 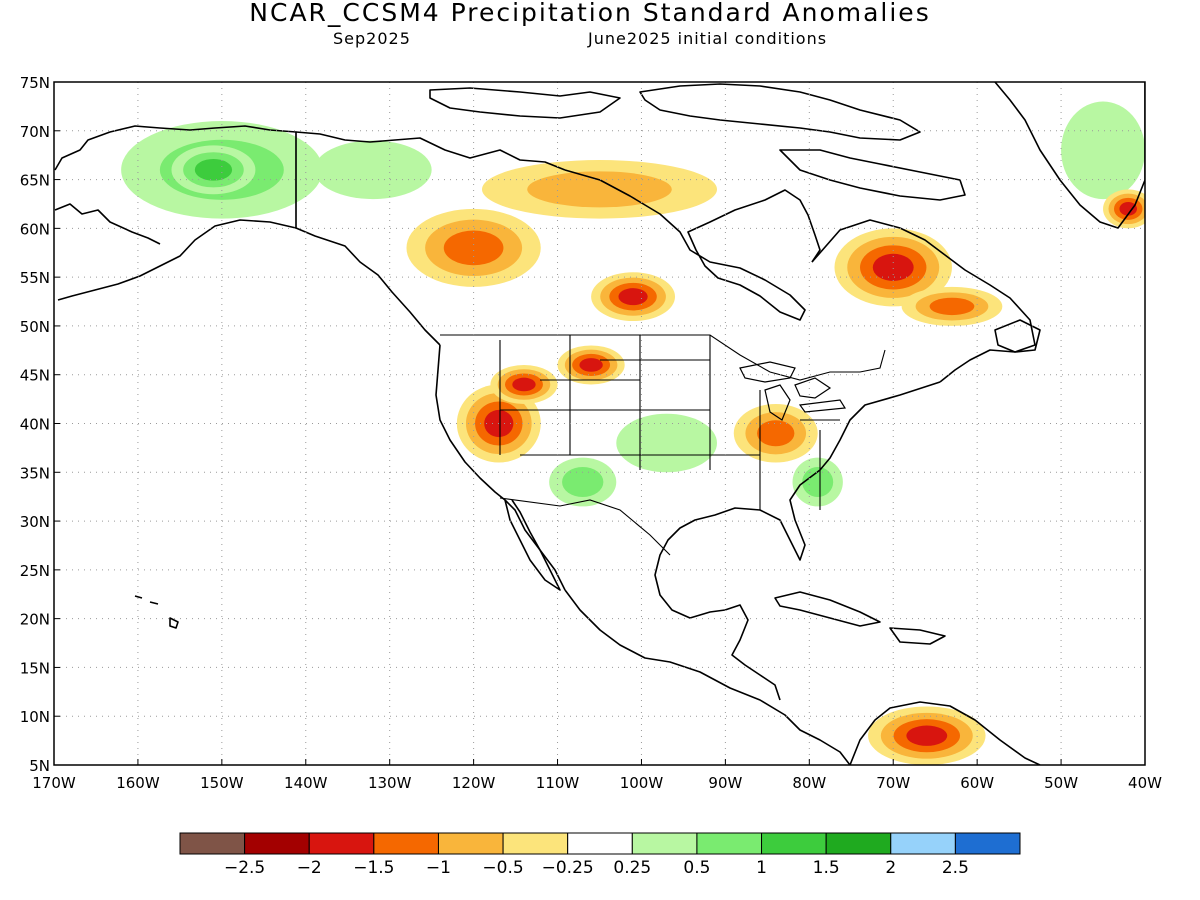 I want to click on lat-tick-label: 60N, so click(x=35, y=229).